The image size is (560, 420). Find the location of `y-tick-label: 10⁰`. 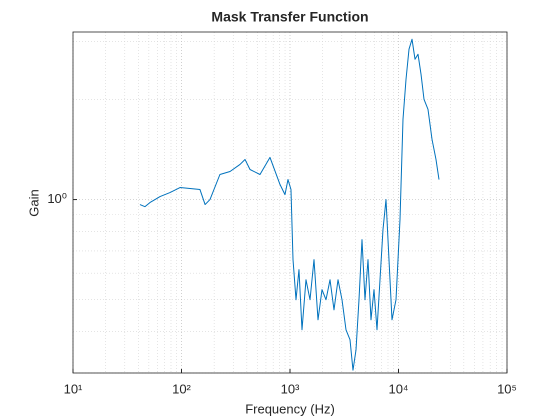

y-tick-label: 10⁰ is located at coordinates (57, 198).